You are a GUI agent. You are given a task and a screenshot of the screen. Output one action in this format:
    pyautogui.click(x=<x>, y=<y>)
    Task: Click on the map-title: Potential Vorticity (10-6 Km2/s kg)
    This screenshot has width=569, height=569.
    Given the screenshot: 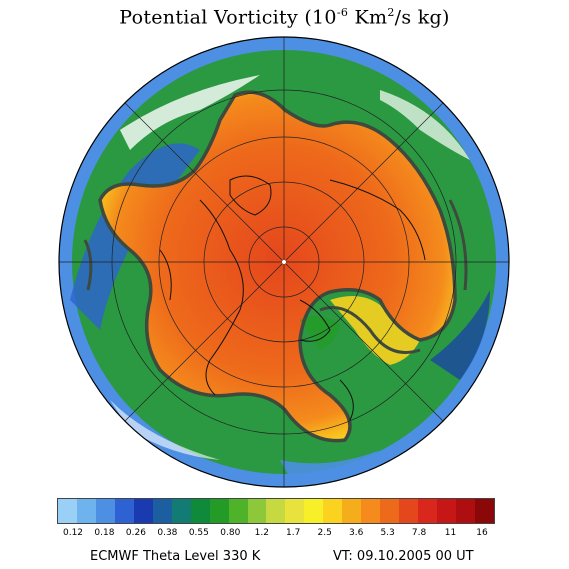 What is the action you would take?
    pyautogui.click(x=284, y=17)
    